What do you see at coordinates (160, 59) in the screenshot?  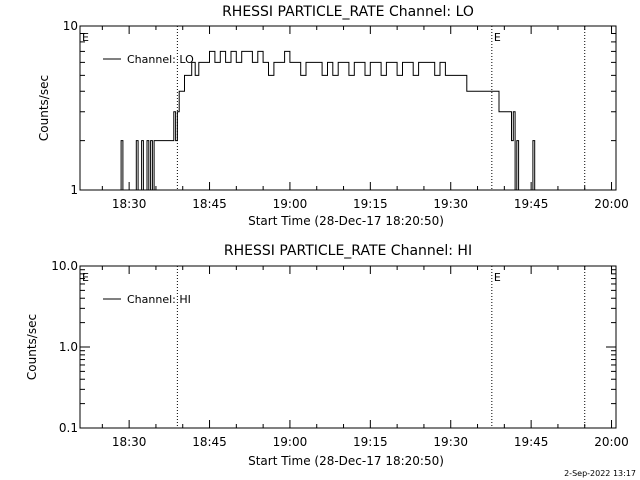 I see `lo-legend-label: Channel: LO` at bounding box center [160, 59].